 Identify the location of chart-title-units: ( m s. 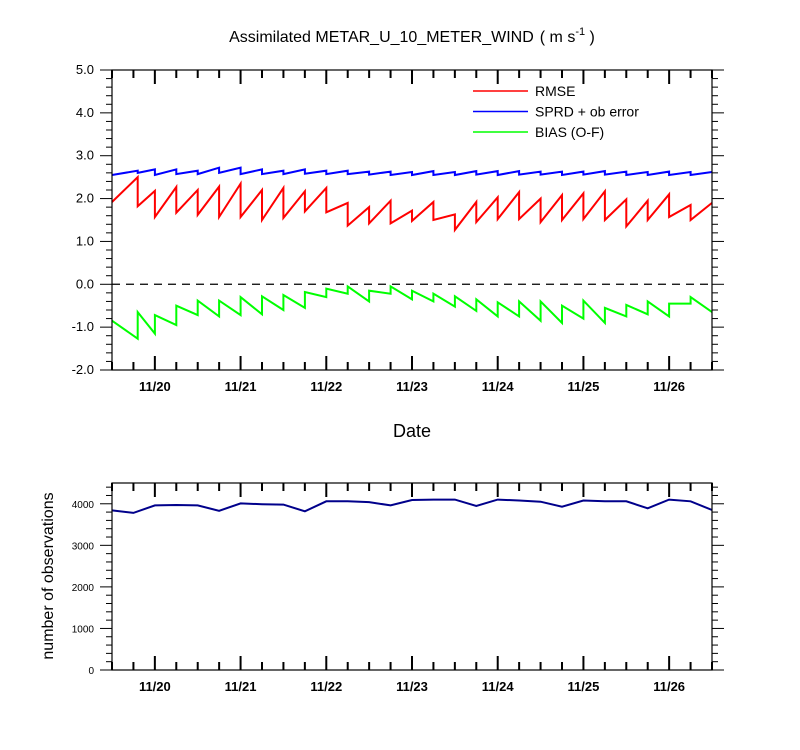
(558, 37).